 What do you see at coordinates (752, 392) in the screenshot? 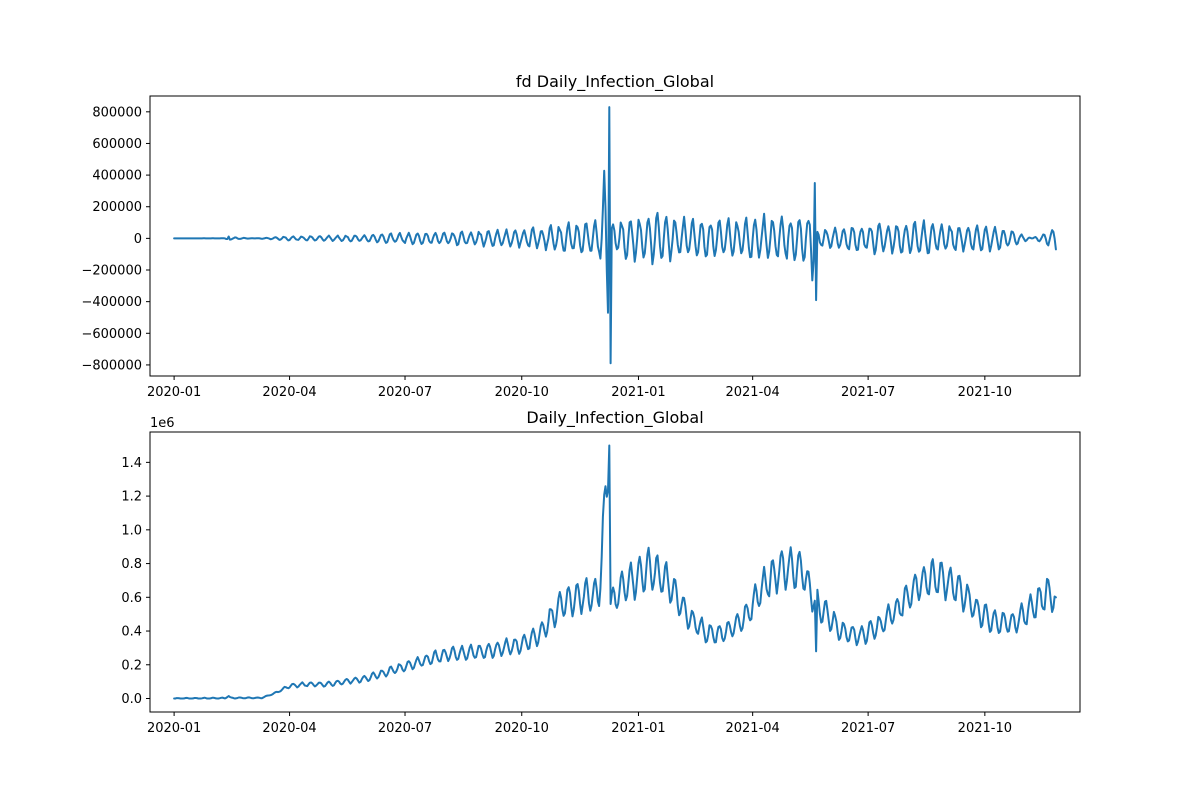
I see `fd-x-tick-label: 2021-04` at bounding box center [752, 392].